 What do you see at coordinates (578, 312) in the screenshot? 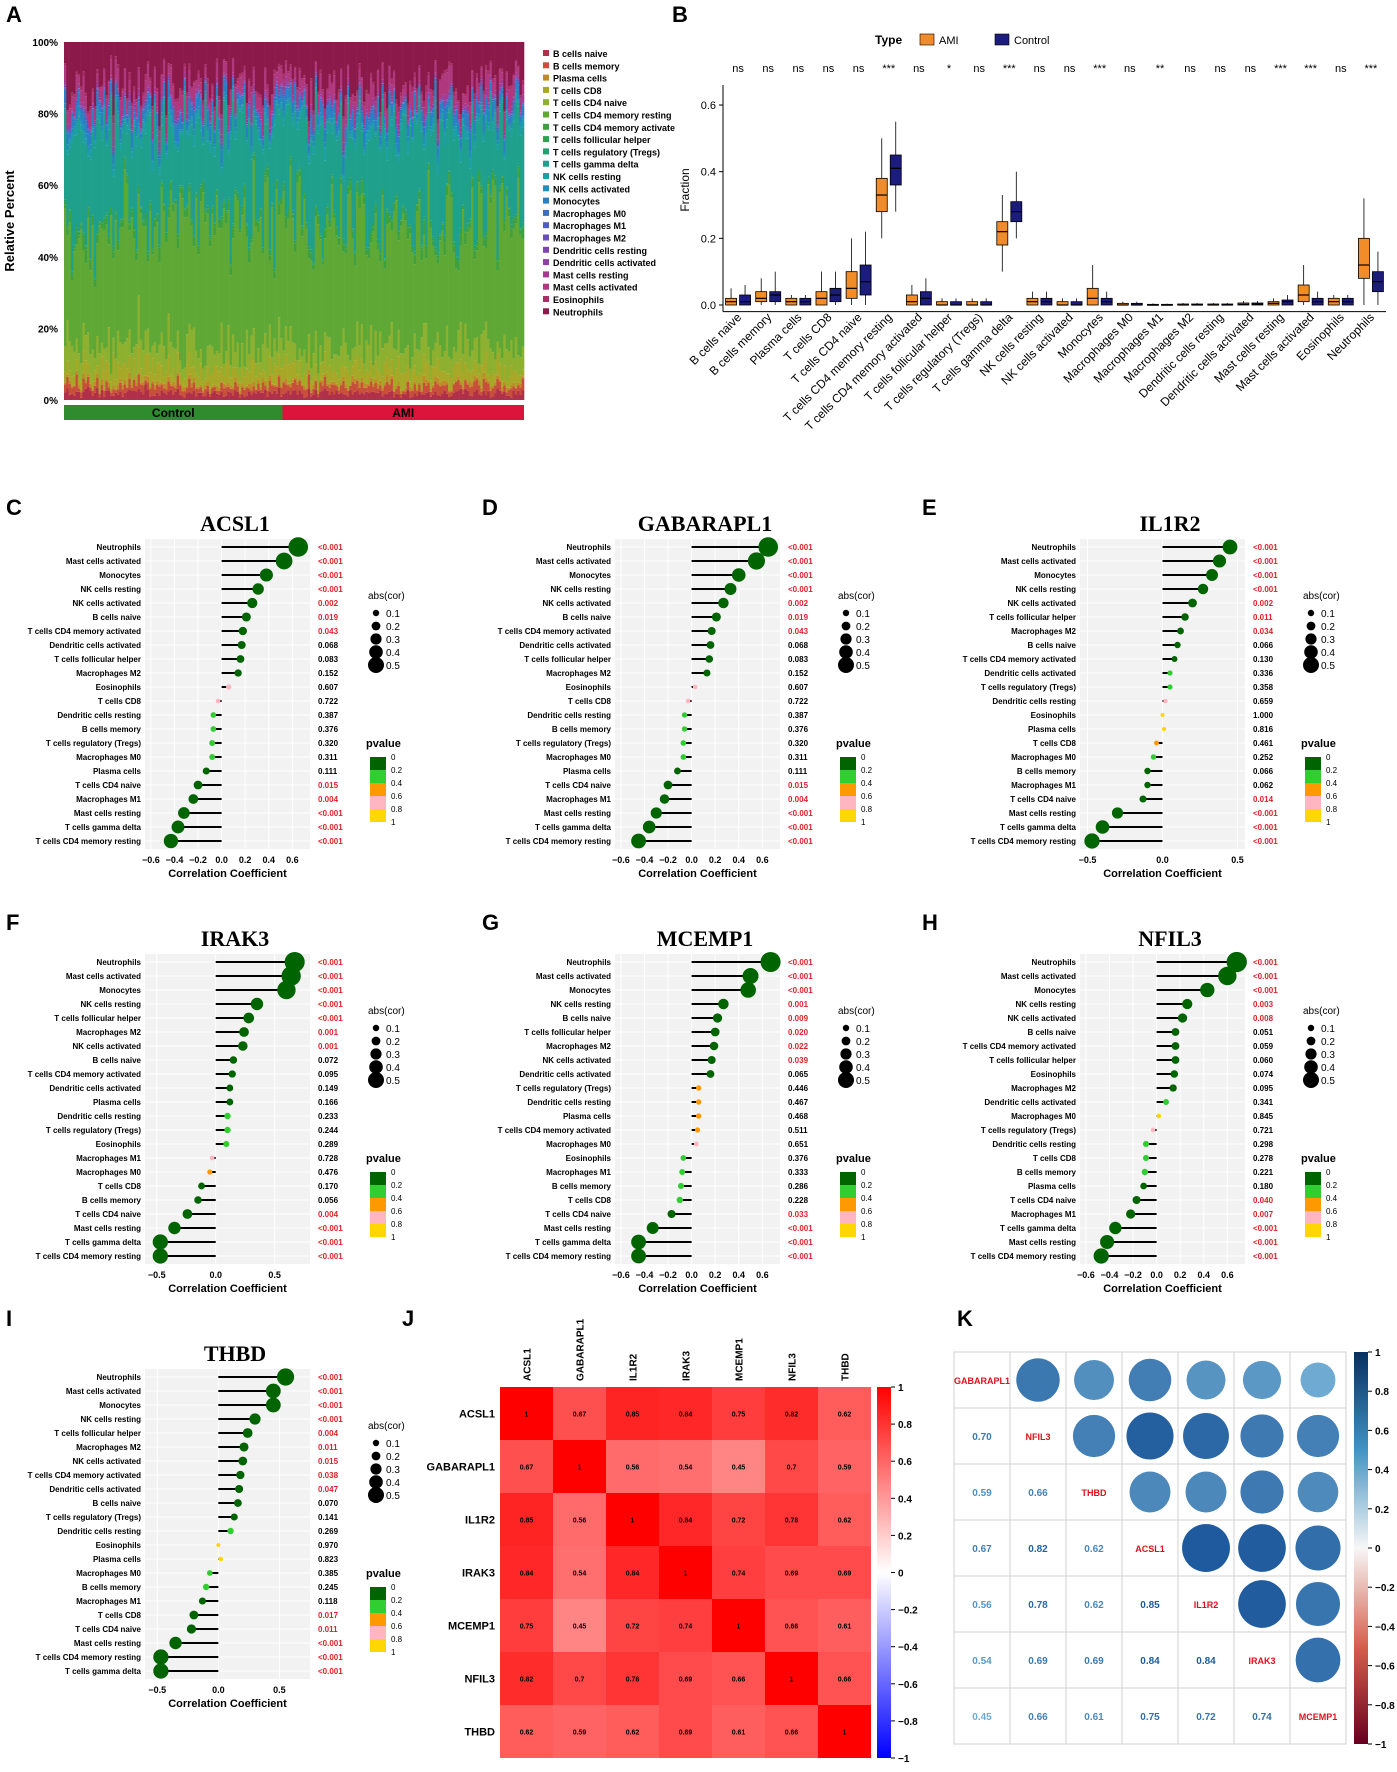
I see `legend-label: Neutrophils` at bounding box center [578, 312].